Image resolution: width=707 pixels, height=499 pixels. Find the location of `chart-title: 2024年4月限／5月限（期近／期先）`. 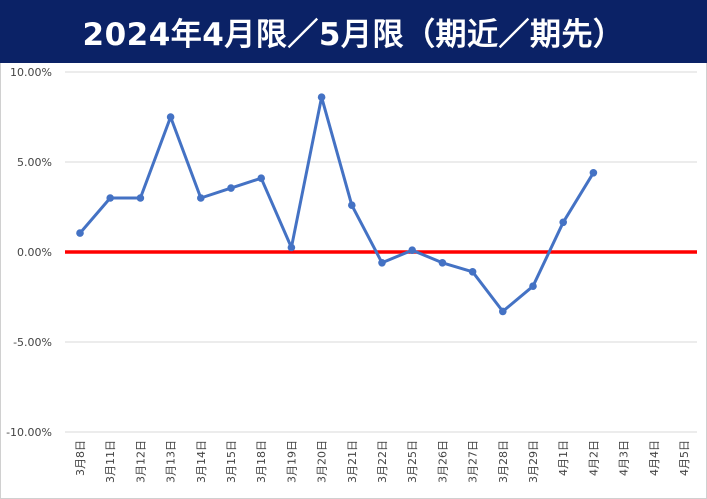

chart-title: 2024年4月限／5月限（期近／期先） is located at coordinates (353, 31).